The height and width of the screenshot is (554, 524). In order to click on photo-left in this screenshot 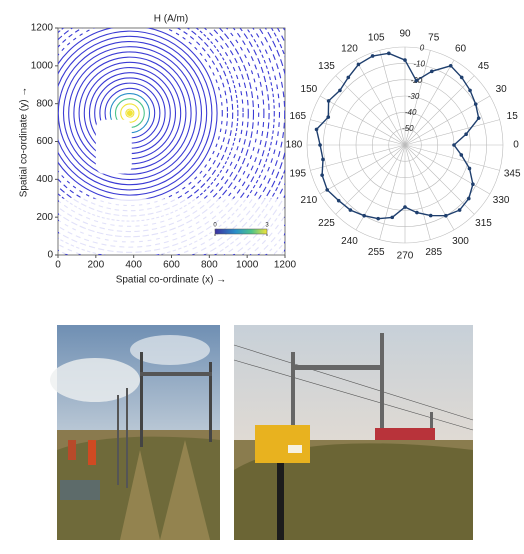, I will do `click(135, 432)`.